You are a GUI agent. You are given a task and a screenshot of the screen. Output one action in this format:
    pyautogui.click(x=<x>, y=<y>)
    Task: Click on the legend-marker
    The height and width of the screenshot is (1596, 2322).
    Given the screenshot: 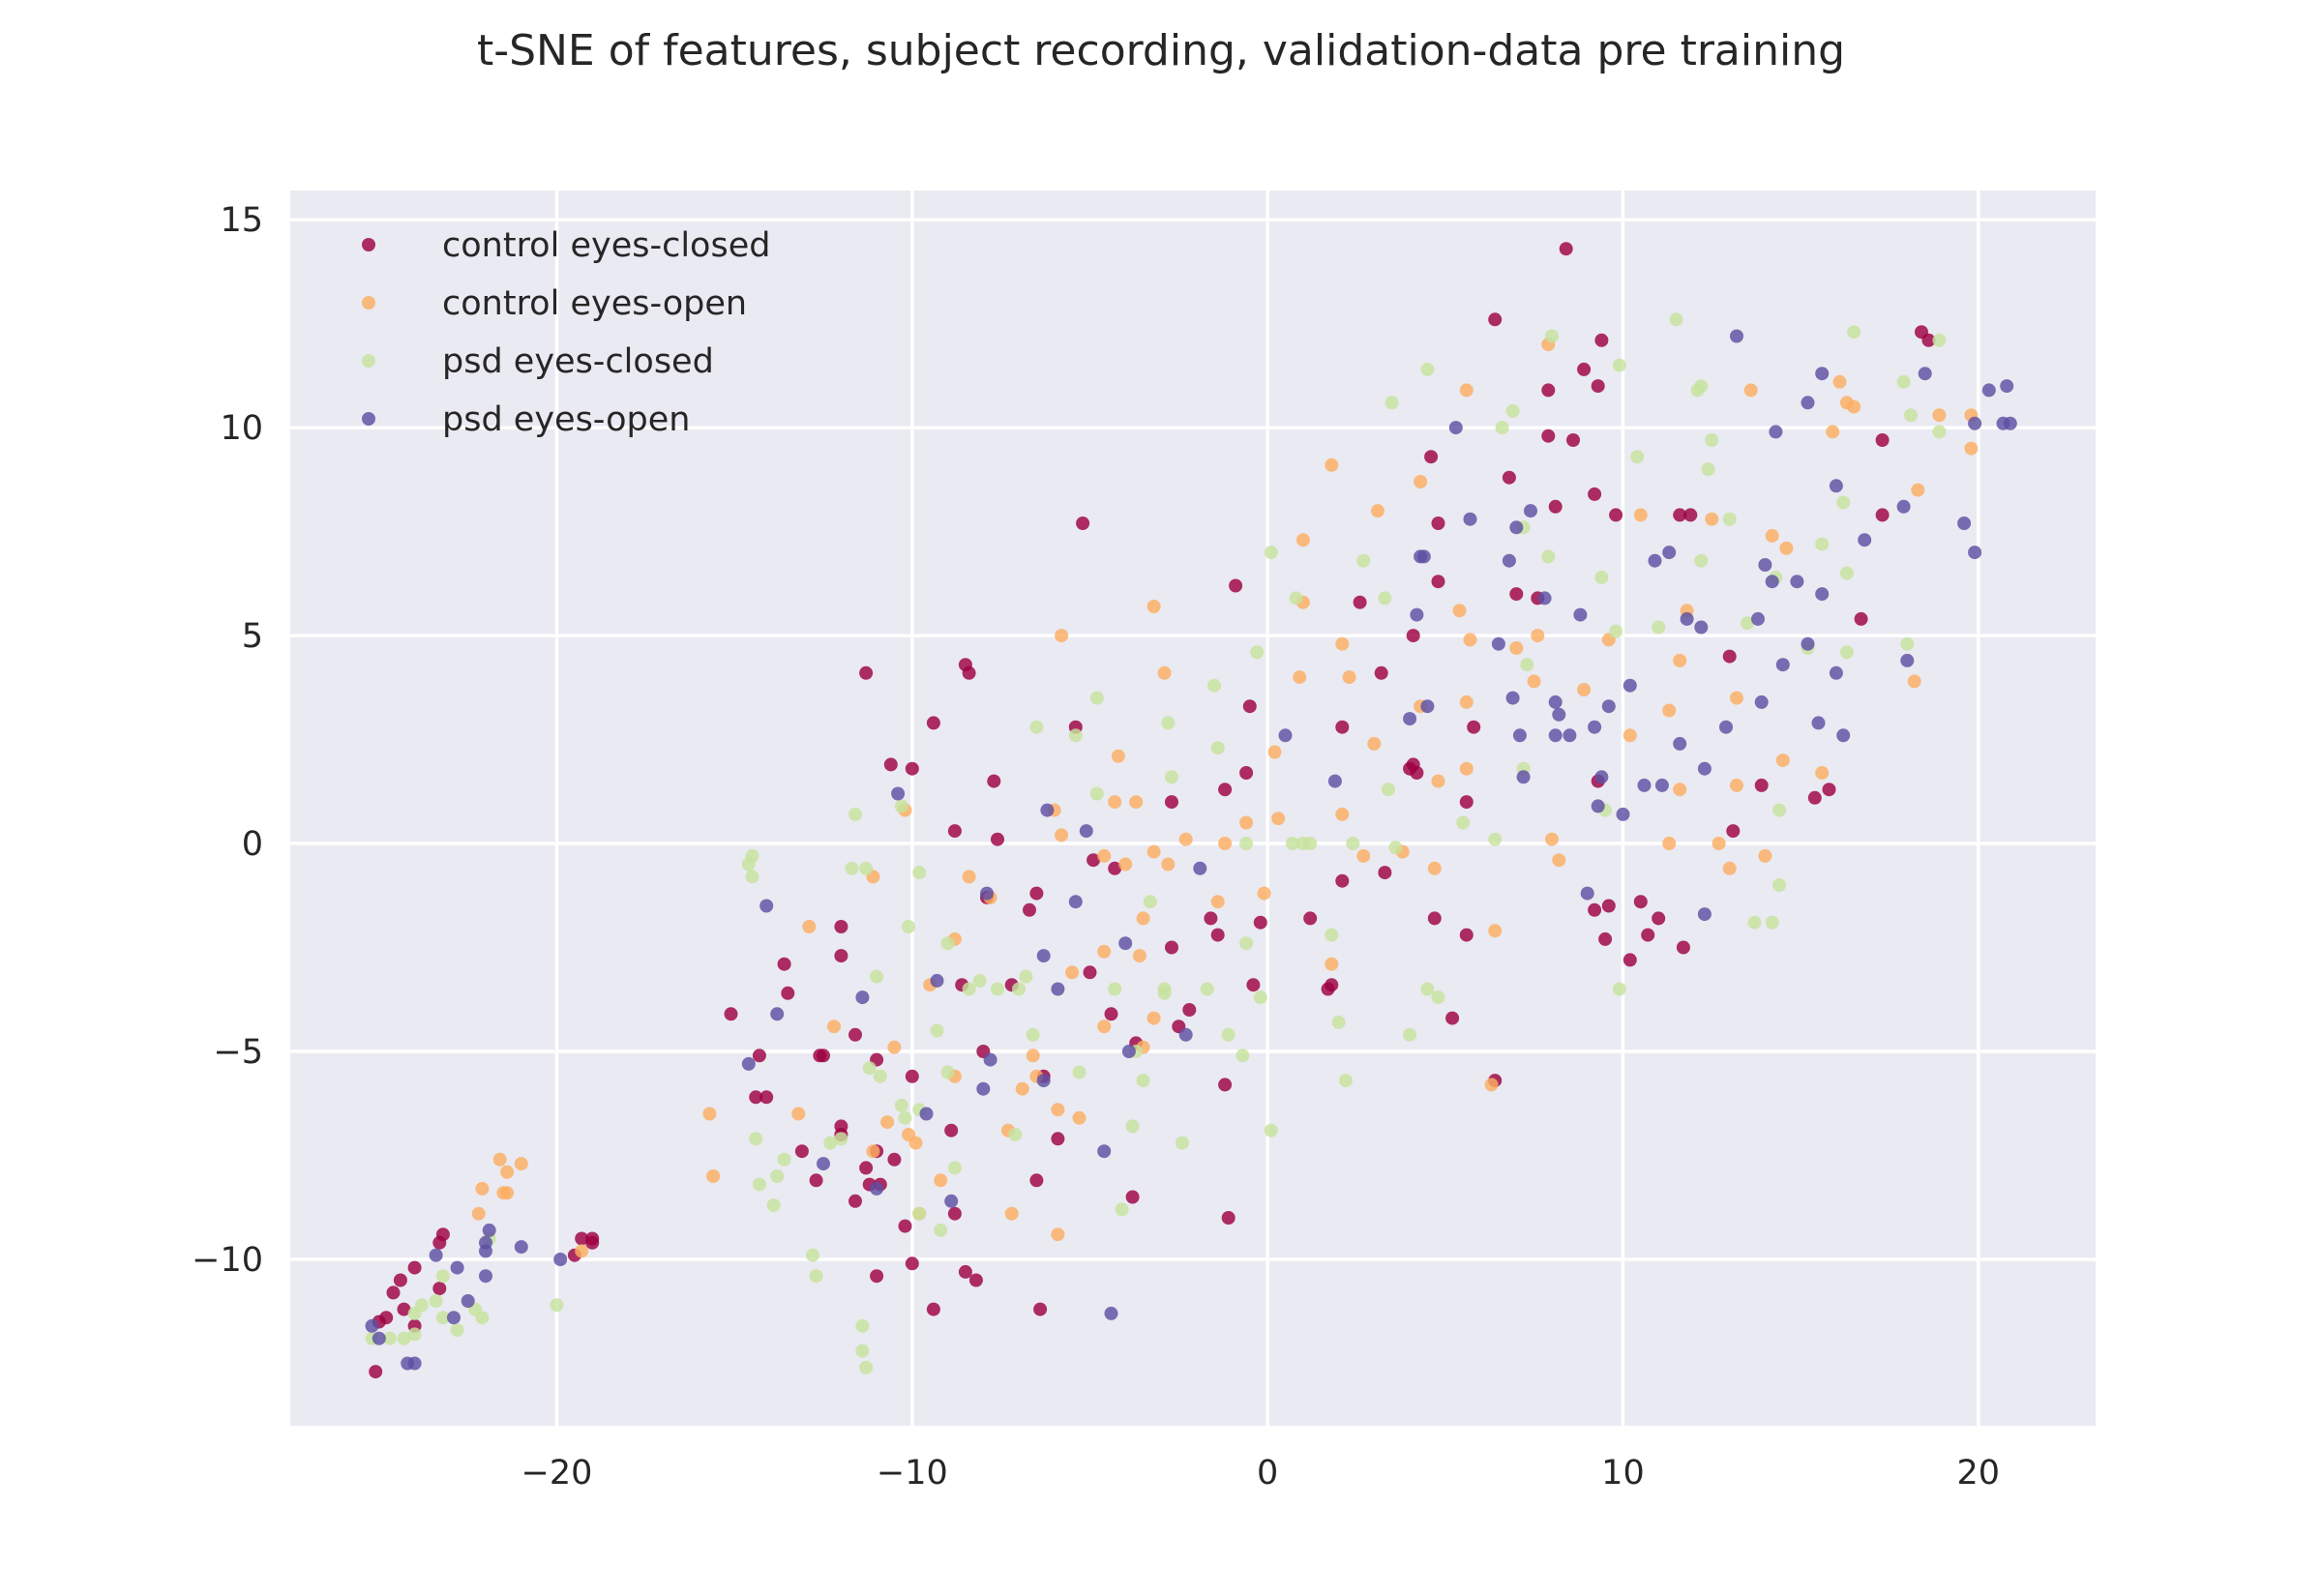 What is the action you would take?
    pyautogui.click(x=368, y=303)
    